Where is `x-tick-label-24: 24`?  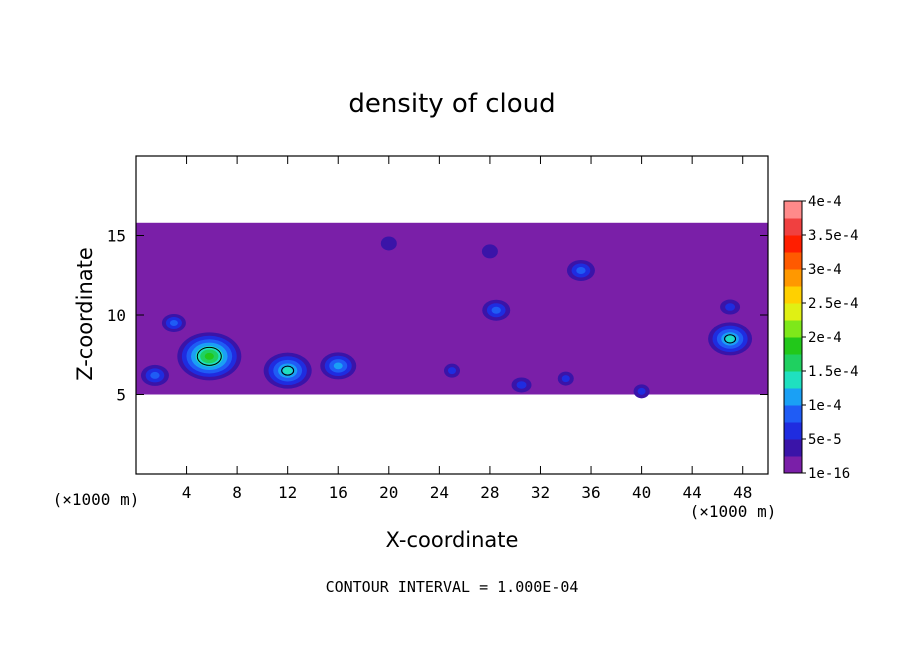 x-tick-label-24: 24 is located at coordinates (439, 492).